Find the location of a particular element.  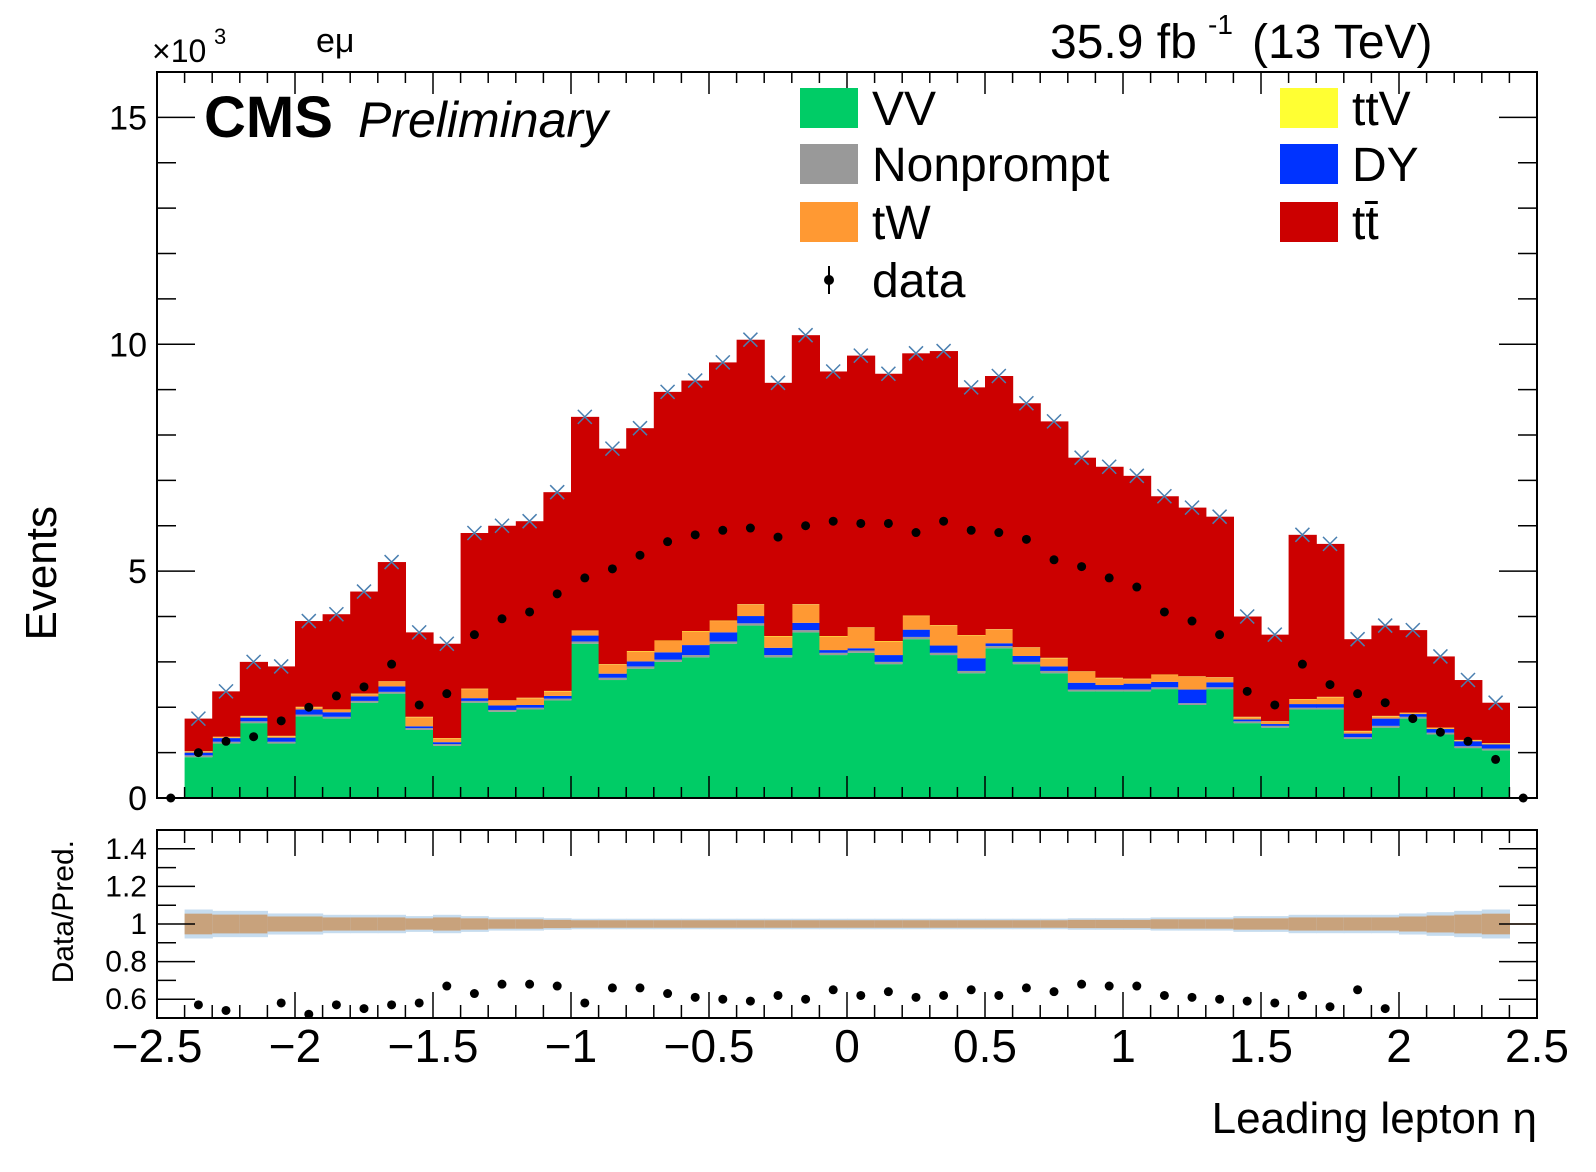

legend: VV ttV Nonprompt DY tW tt̄ data is located at coordinates (1109, 195).